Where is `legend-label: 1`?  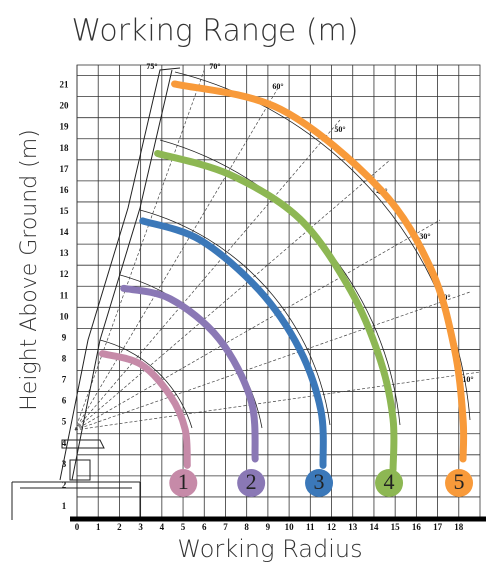
legend-label: 1 is located at coordinates (183, 481).